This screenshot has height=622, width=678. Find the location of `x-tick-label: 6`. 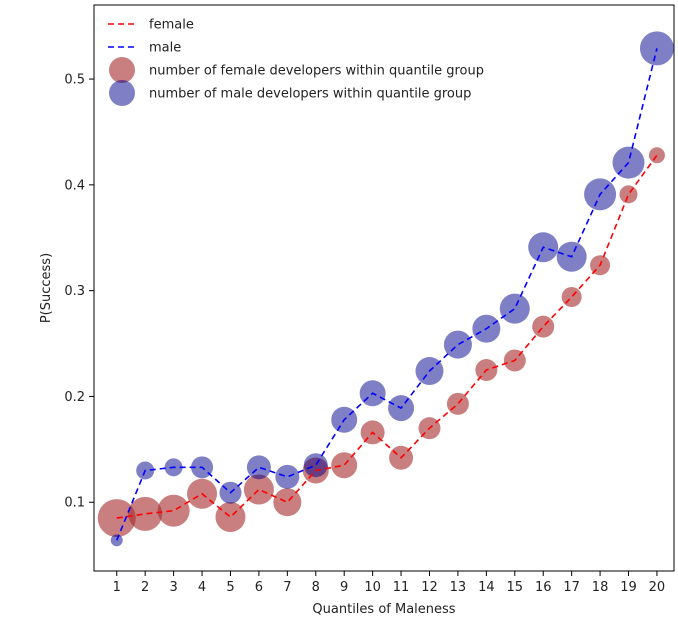

x-tick-label: 6 is located at coordinates (259, 587).